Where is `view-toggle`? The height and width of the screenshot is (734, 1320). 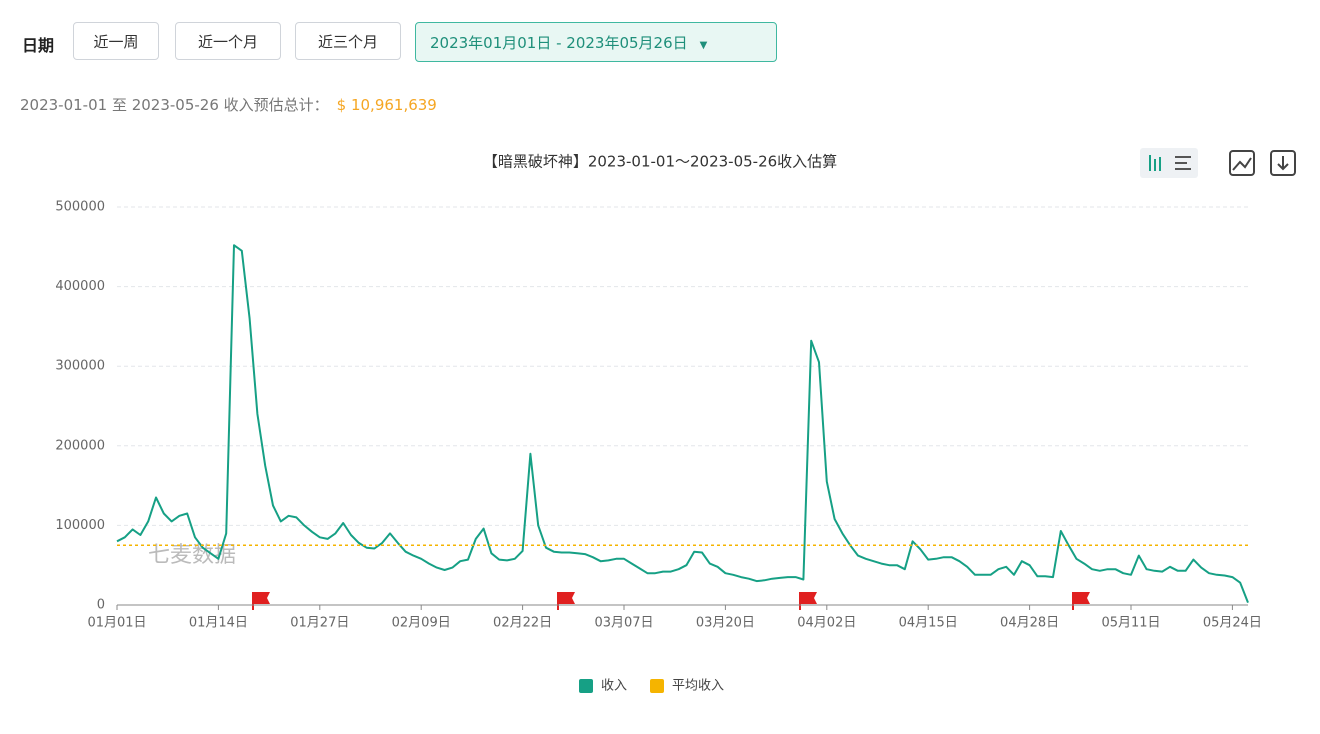 view-toggle is located at coordinates (1169, 163).